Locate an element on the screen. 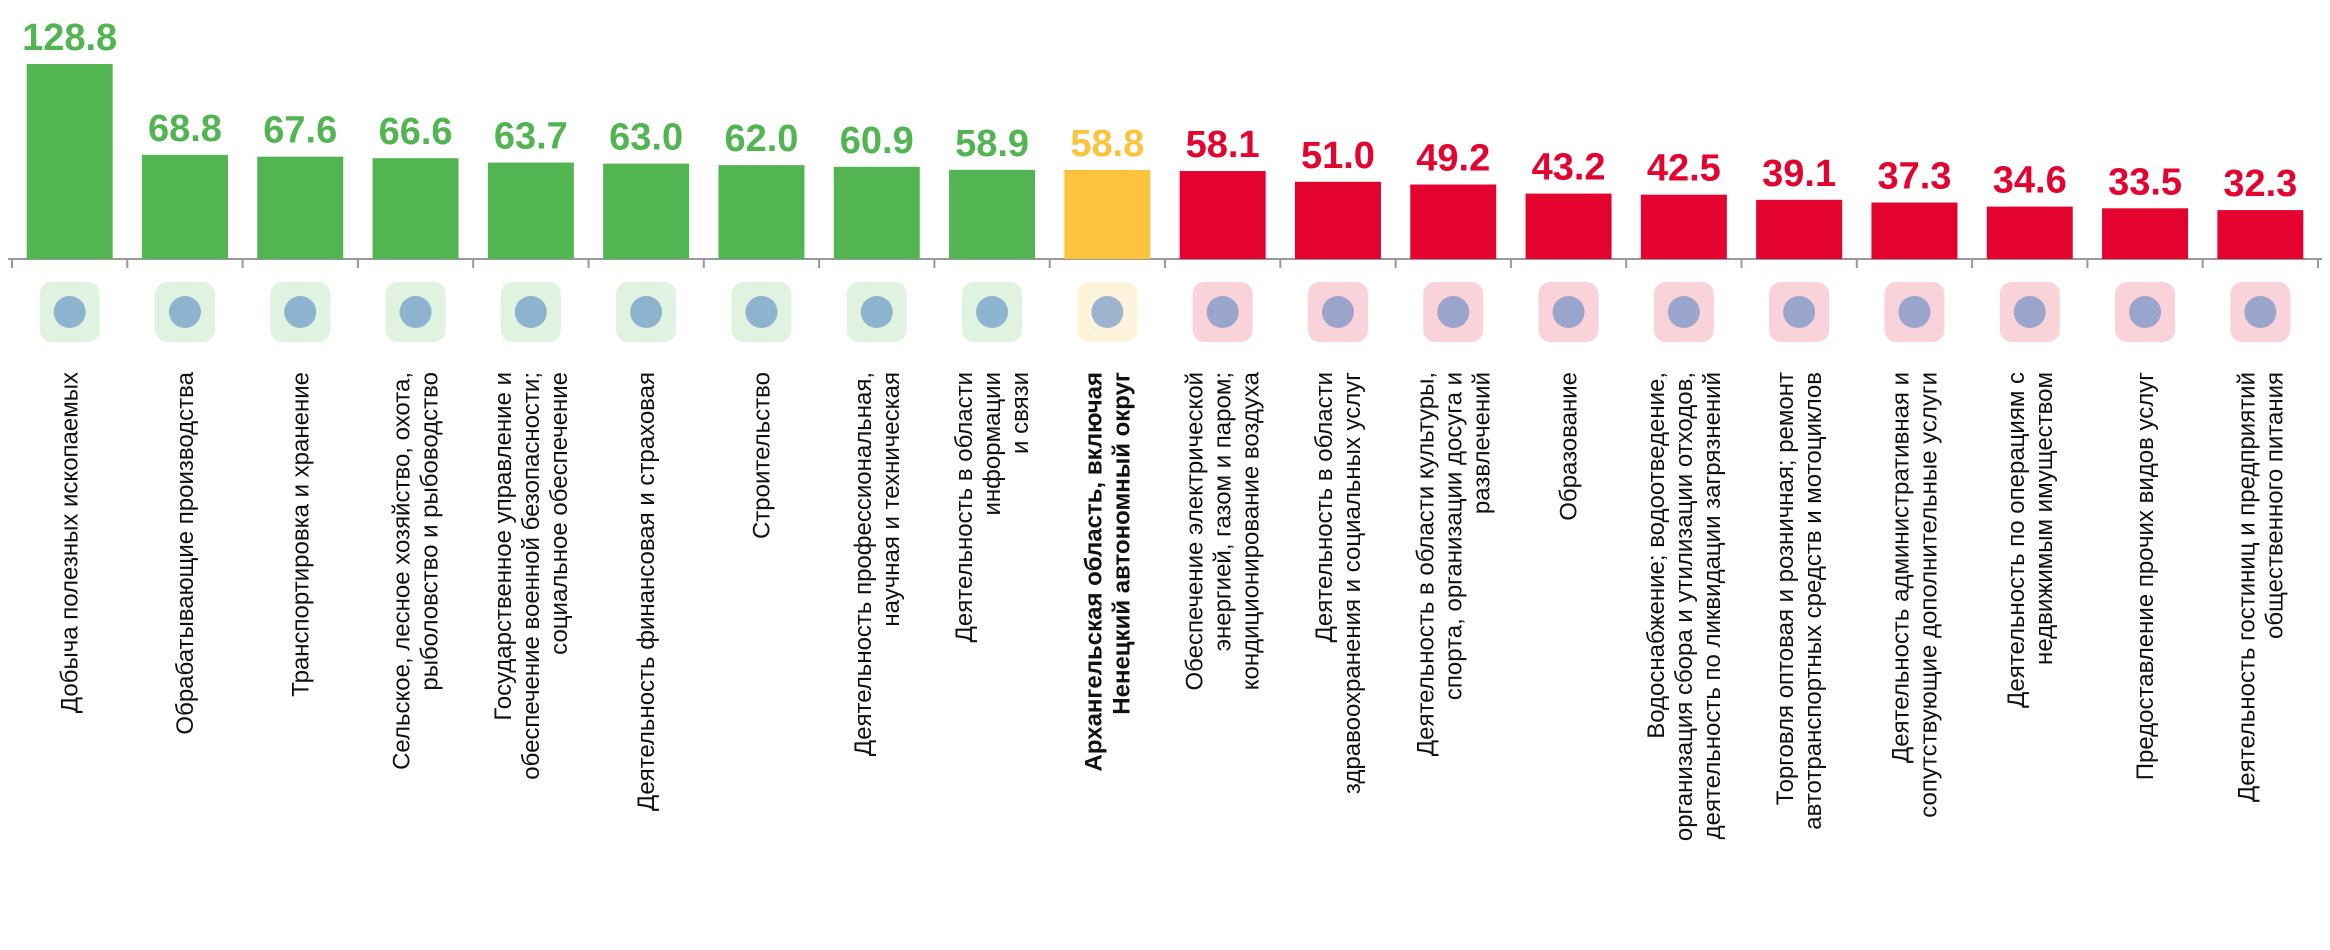  value-label: 58.8 is located at coordinates (1107, 144).